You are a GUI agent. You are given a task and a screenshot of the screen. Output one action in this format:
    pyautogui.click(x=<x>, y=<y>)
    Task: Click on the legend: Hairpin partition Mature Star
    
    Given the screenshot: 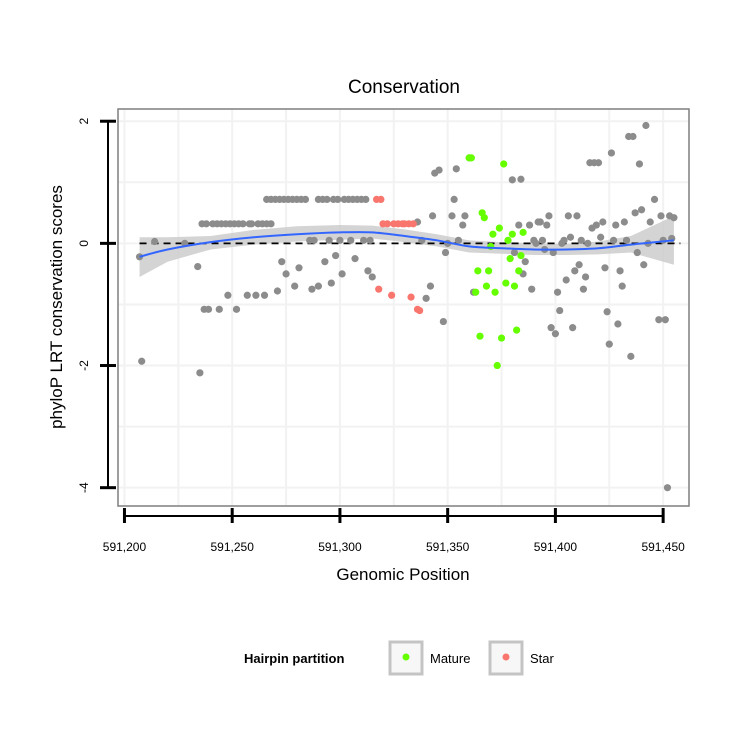 What is the action you would take?
    pyautogui.click(x=399, y=658)
    